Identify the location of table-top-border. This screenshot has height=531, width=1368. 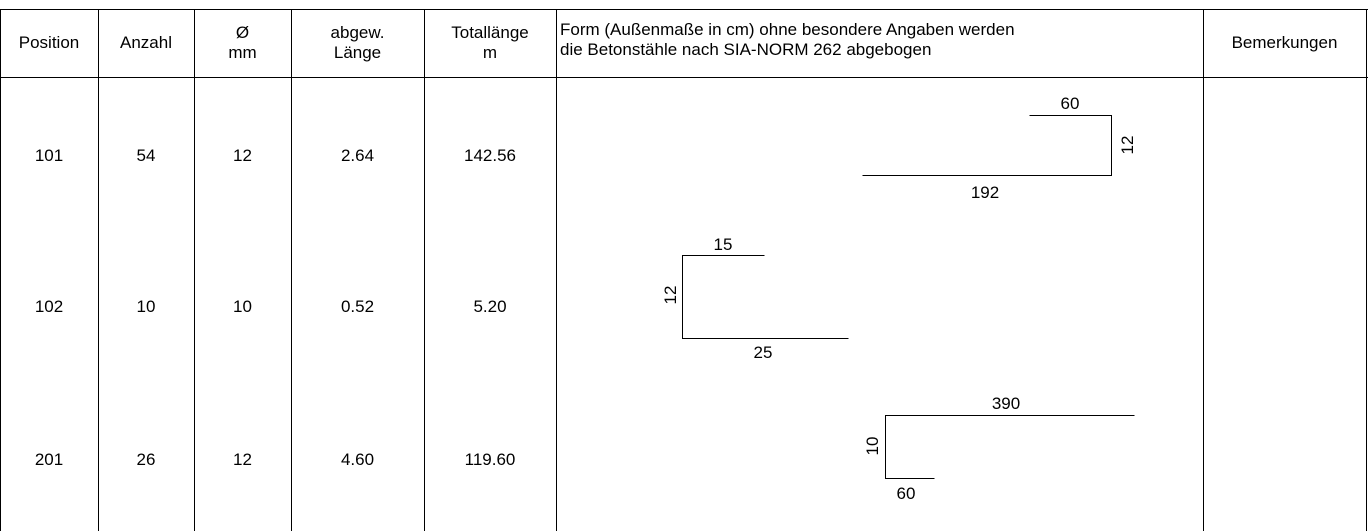
(684, 9).